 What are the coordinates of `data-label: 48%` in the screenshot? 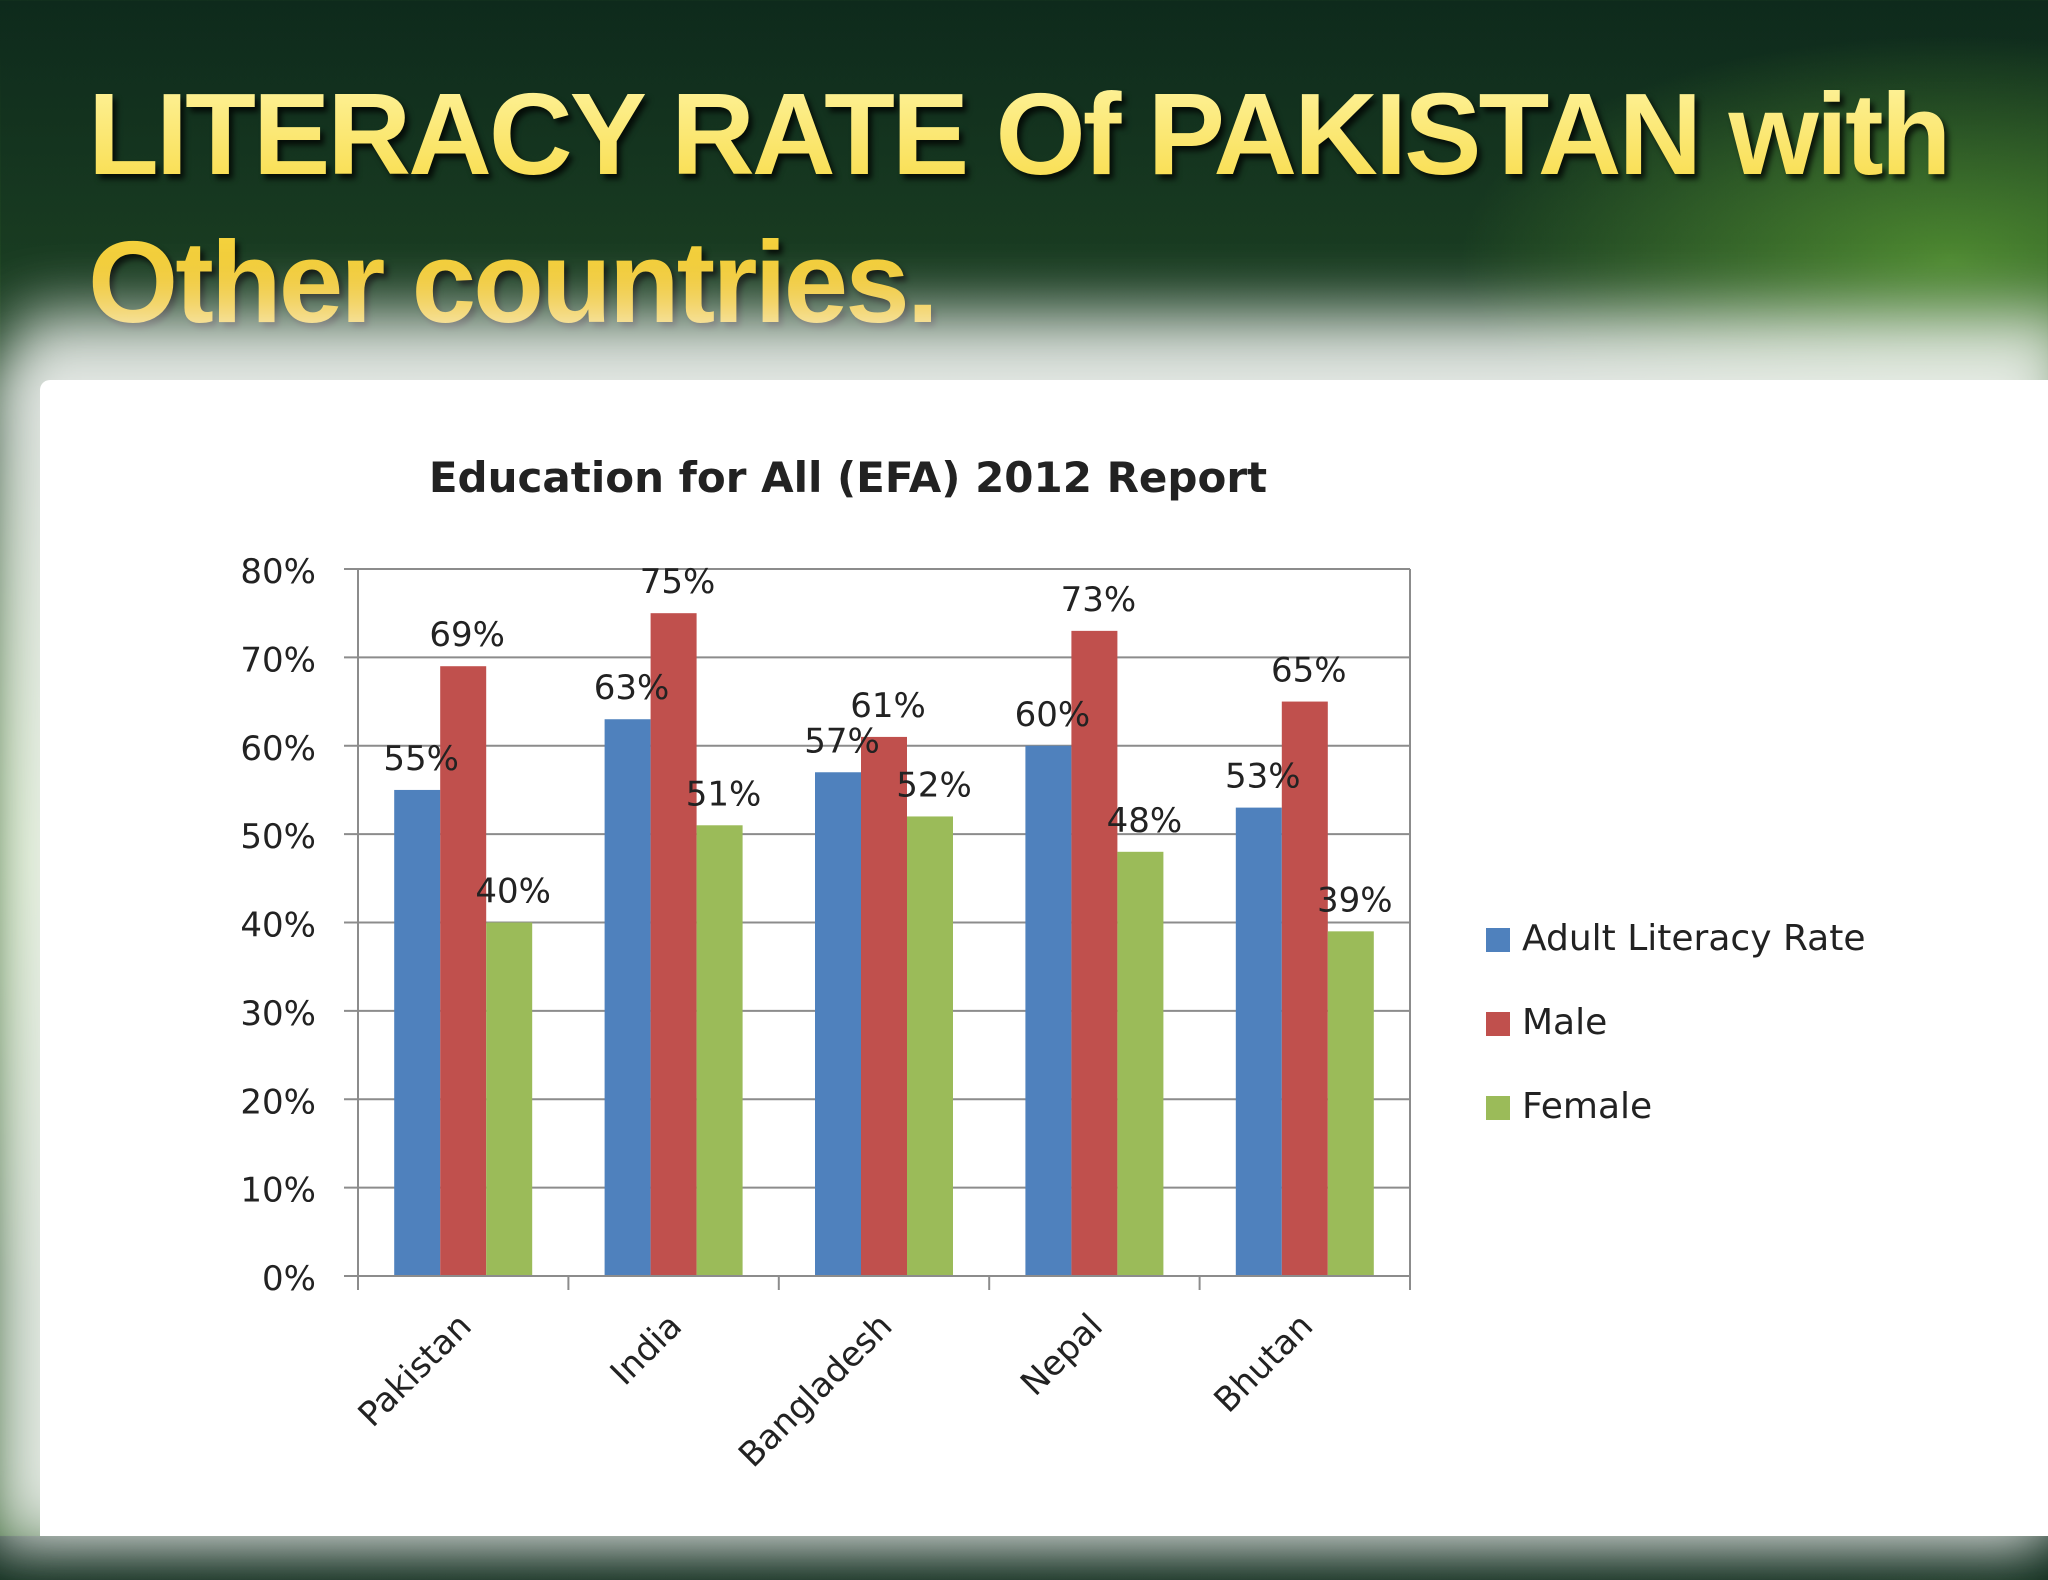 It's located at (1145, 821).